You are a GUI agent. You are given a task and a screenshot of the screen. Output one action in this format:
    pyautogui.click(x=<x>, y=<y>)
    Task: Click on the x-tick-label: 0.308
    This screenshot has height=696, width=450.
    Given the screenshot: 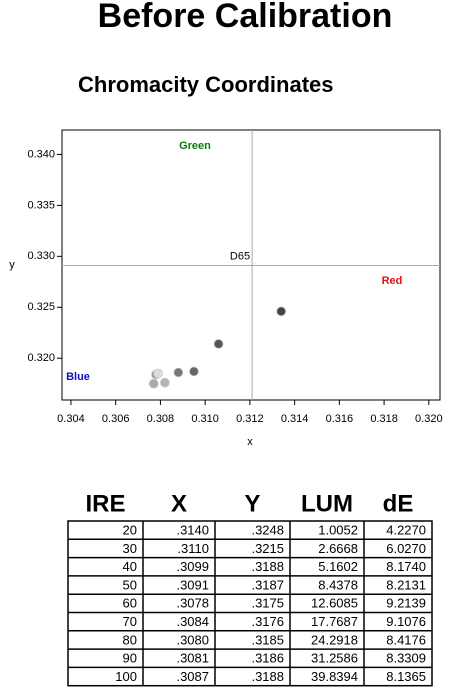 What is the action you would take?
    pyautogui.click(x=161, y=419)
    